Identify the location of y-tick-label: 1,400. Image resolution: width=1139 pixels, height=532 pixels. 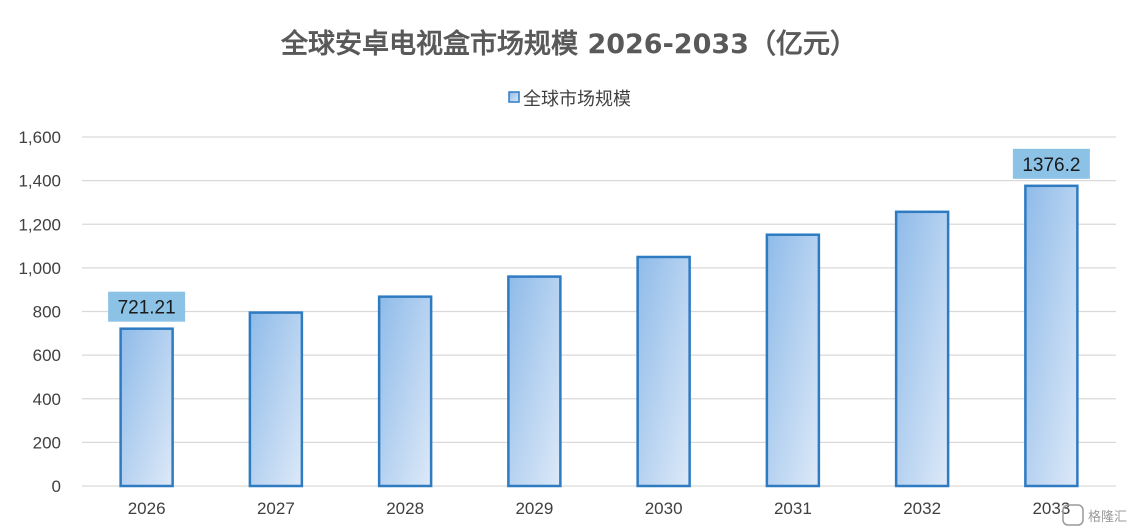
(39, 181).